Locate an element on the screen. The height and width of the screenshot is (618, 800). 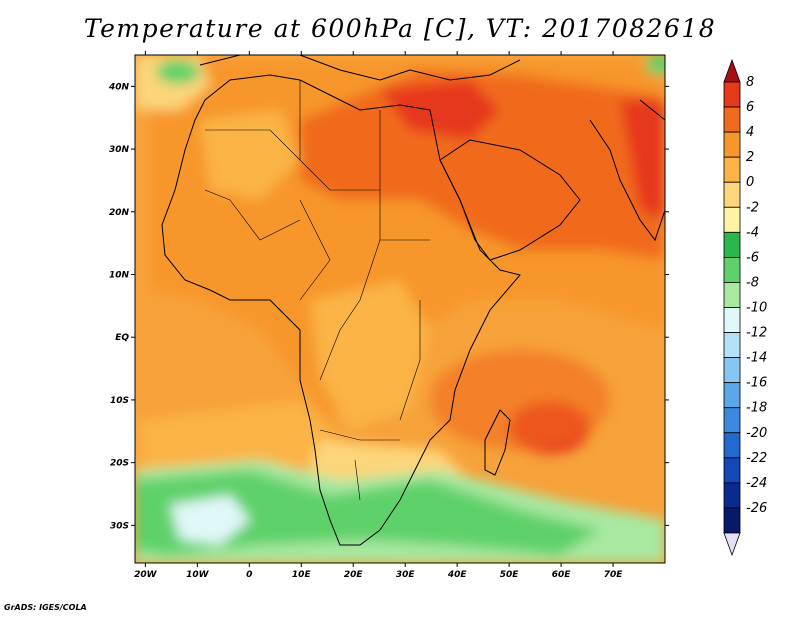
colorbar-top-arrow is located at coordinates (732, 70).